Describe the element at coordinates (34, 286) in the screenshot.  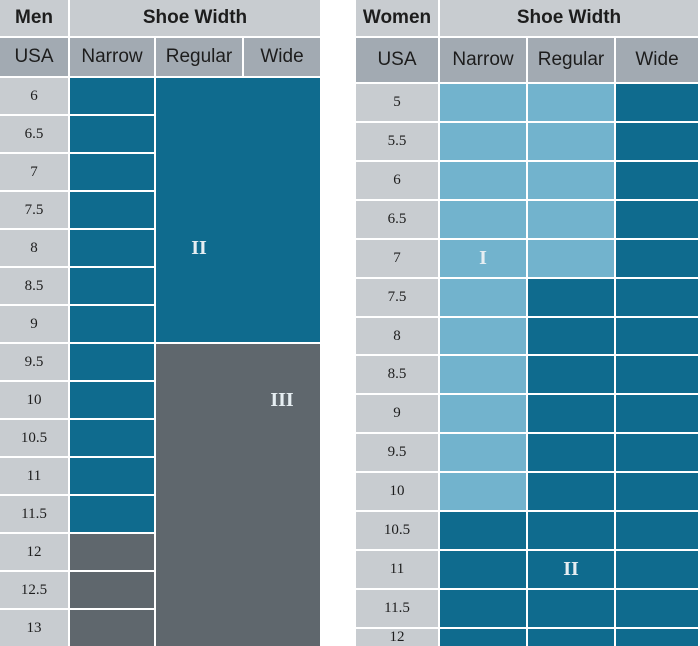
I see `men-size-cell: 8.5` at that location.